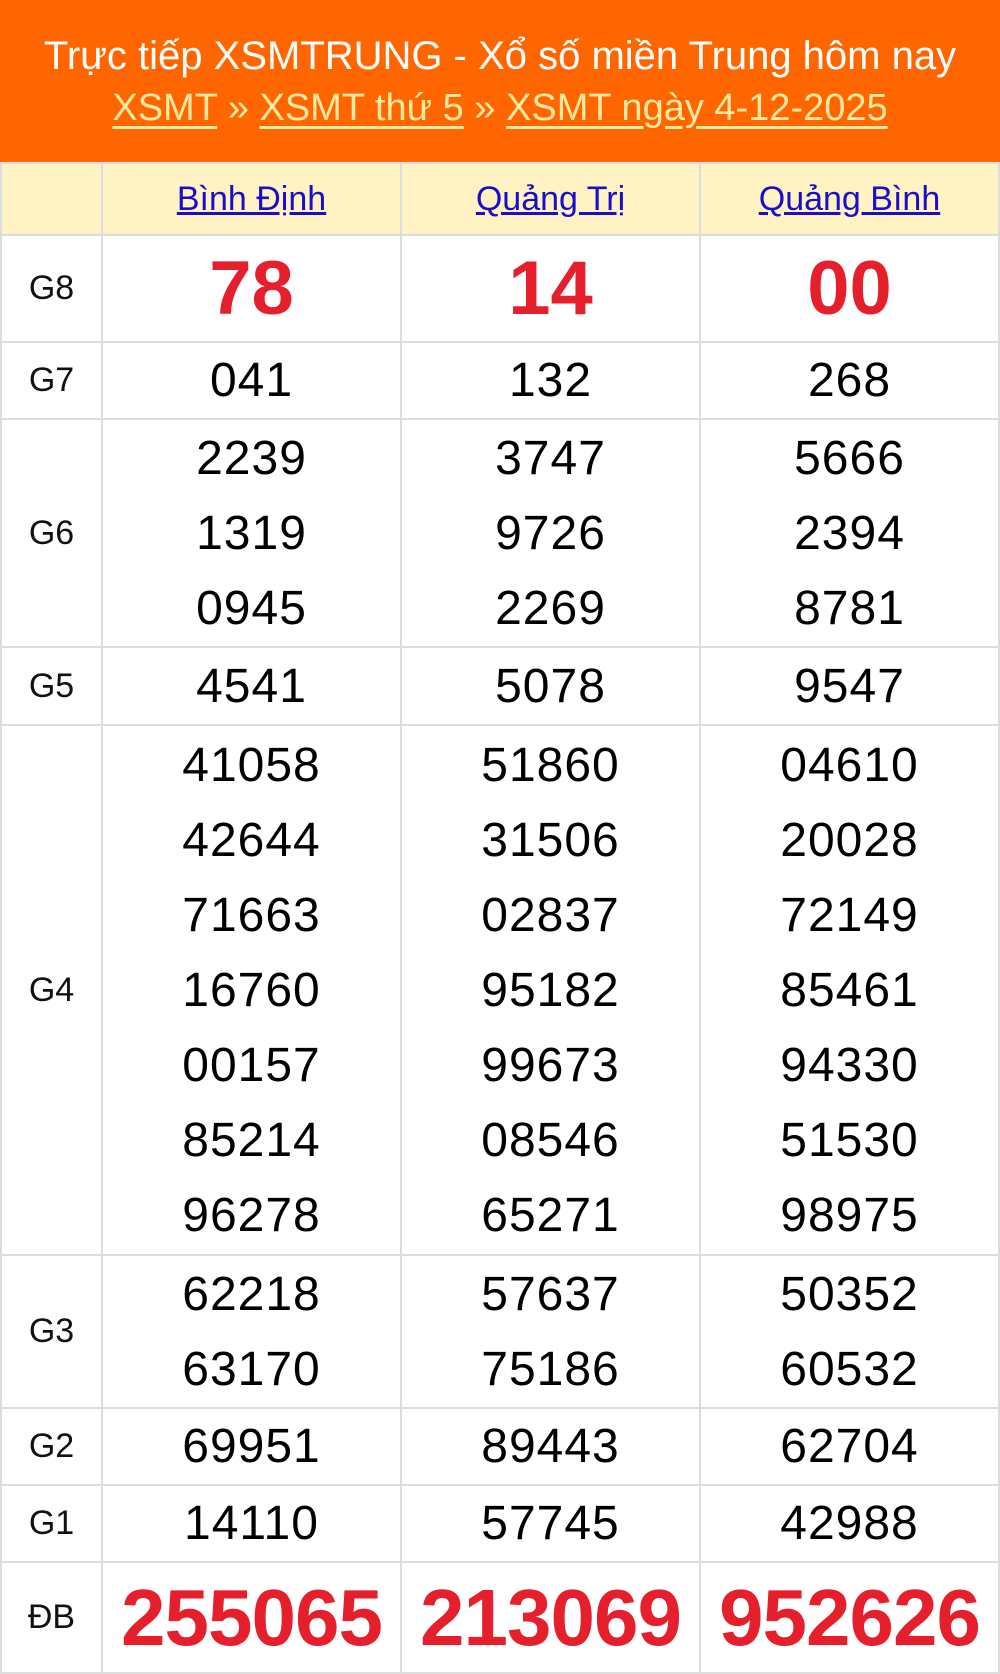  I want to click on result-number: 20028, so click(849, 840).